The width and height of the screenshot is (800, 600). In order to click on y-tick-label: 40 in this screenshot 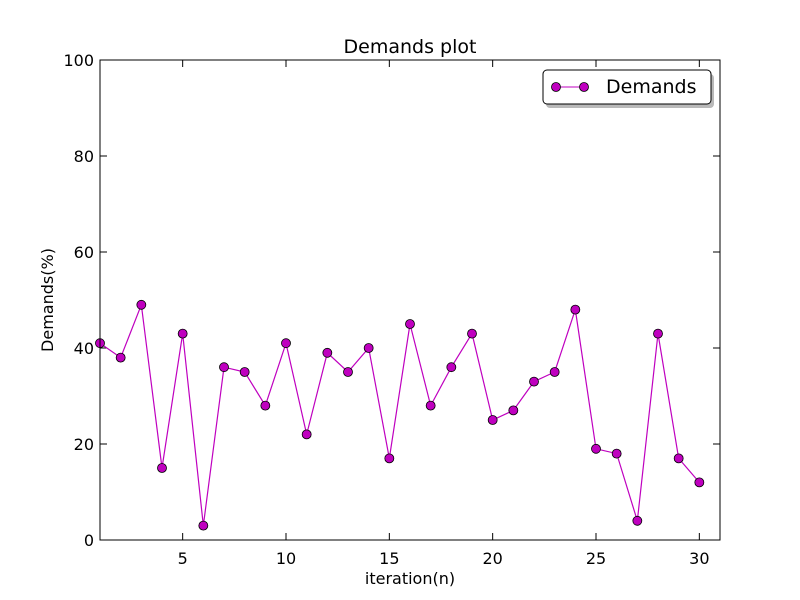, I will do `click(84, 348)`.